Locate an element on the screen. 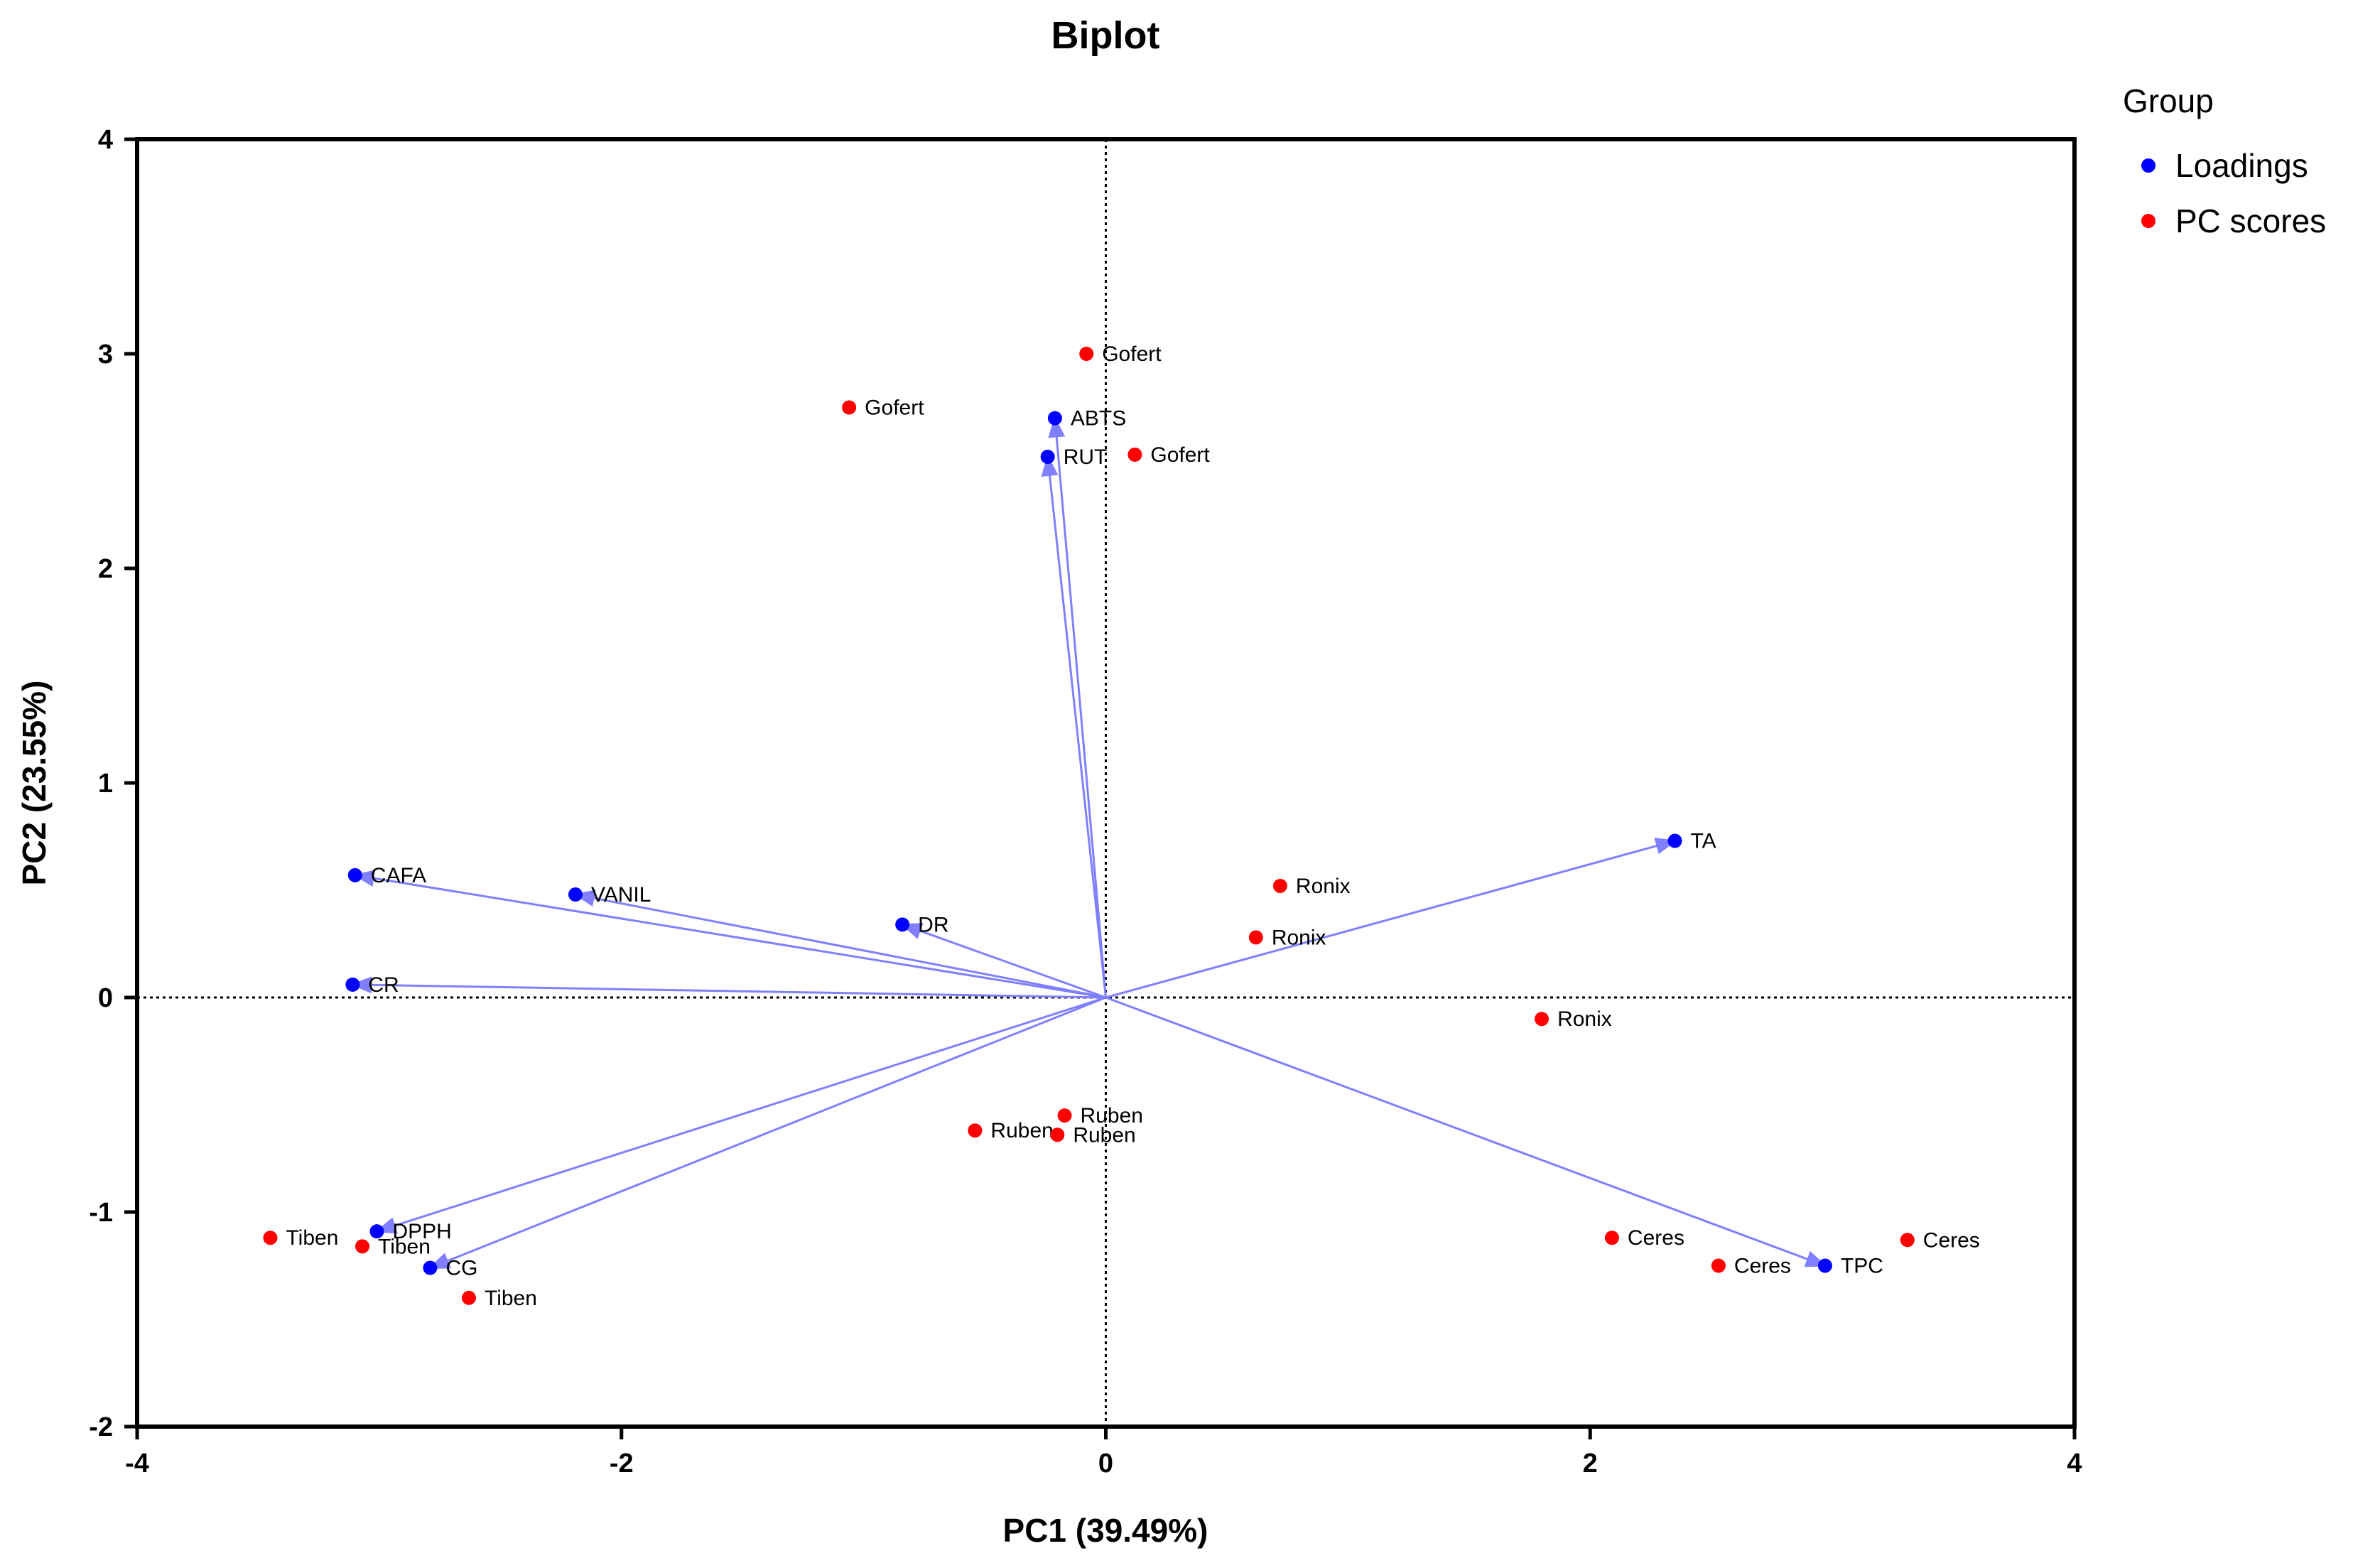 This screenshot has width=2353, height=1568. pc-scores-label-tiben-11: Tiben is located at coordinates (511, 1298).